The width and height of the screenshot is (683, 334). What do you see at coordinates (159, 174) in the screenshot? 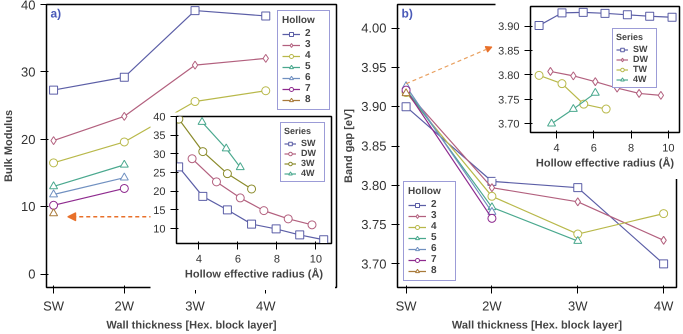
I see `y-tick-label: 25` at bounding box center [159, 174].